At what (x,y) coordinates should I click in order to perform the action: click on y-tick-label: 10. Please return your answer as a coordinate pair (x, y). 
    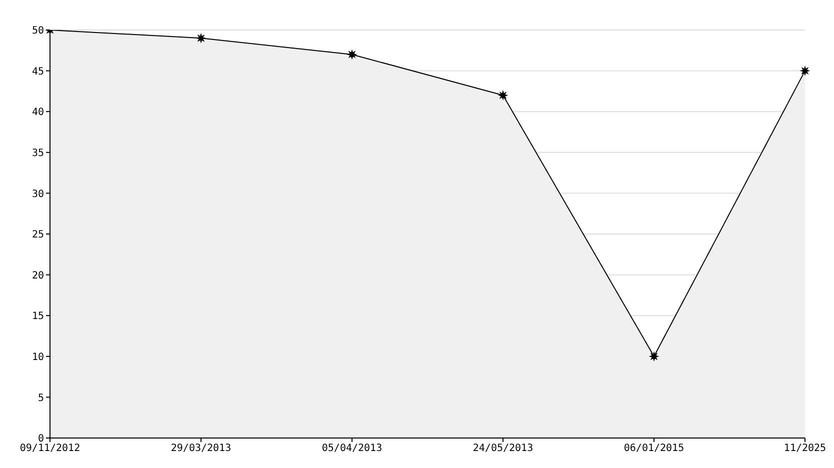
    Looking at the image, I should click on (38, 357).